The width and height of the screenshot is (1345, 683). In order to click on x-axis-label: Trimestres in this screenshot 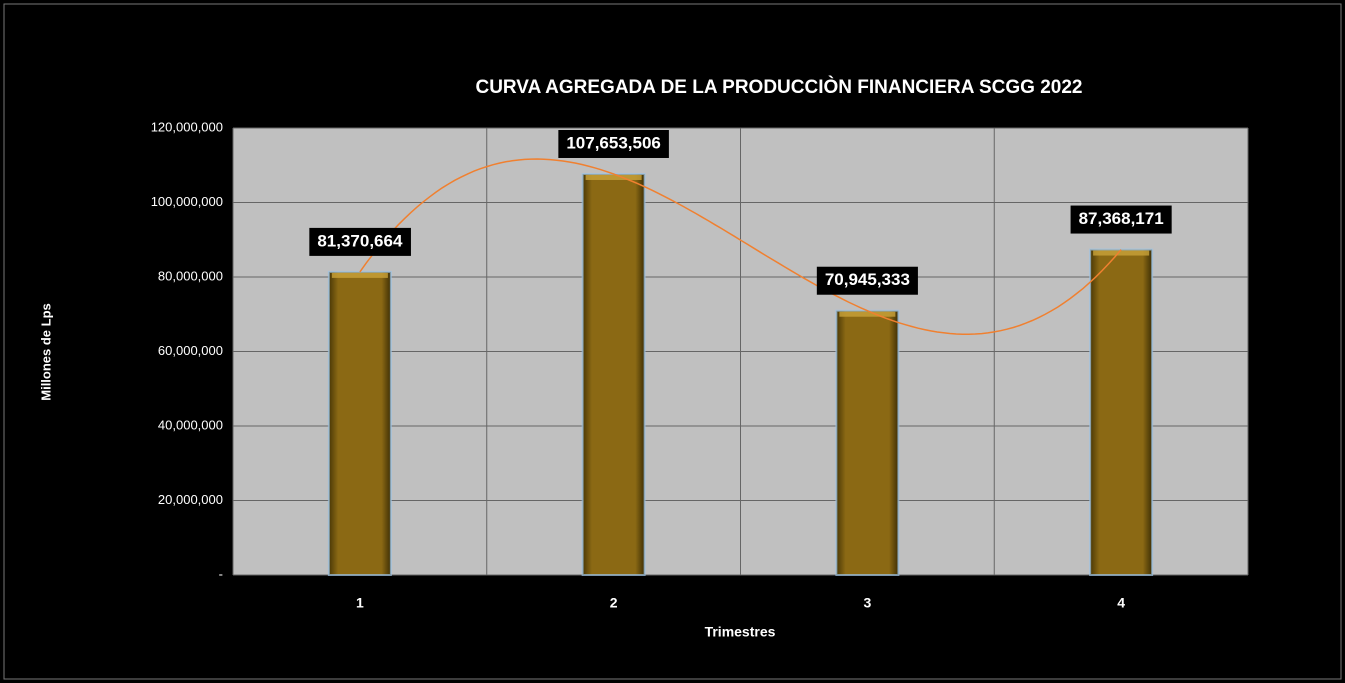, I will do `click(740, 632)`.